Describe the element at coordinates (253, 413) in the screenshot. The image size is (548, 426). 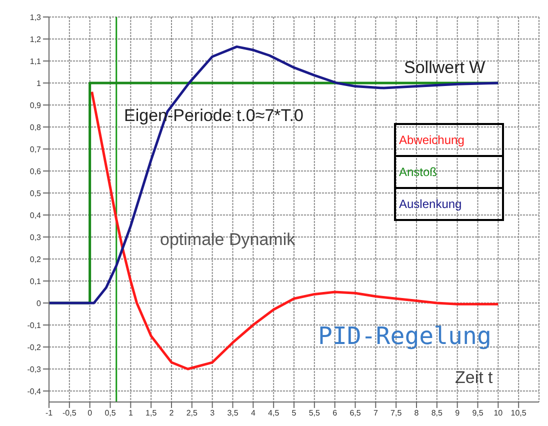
I see `x-tick-label: 4` at that location.